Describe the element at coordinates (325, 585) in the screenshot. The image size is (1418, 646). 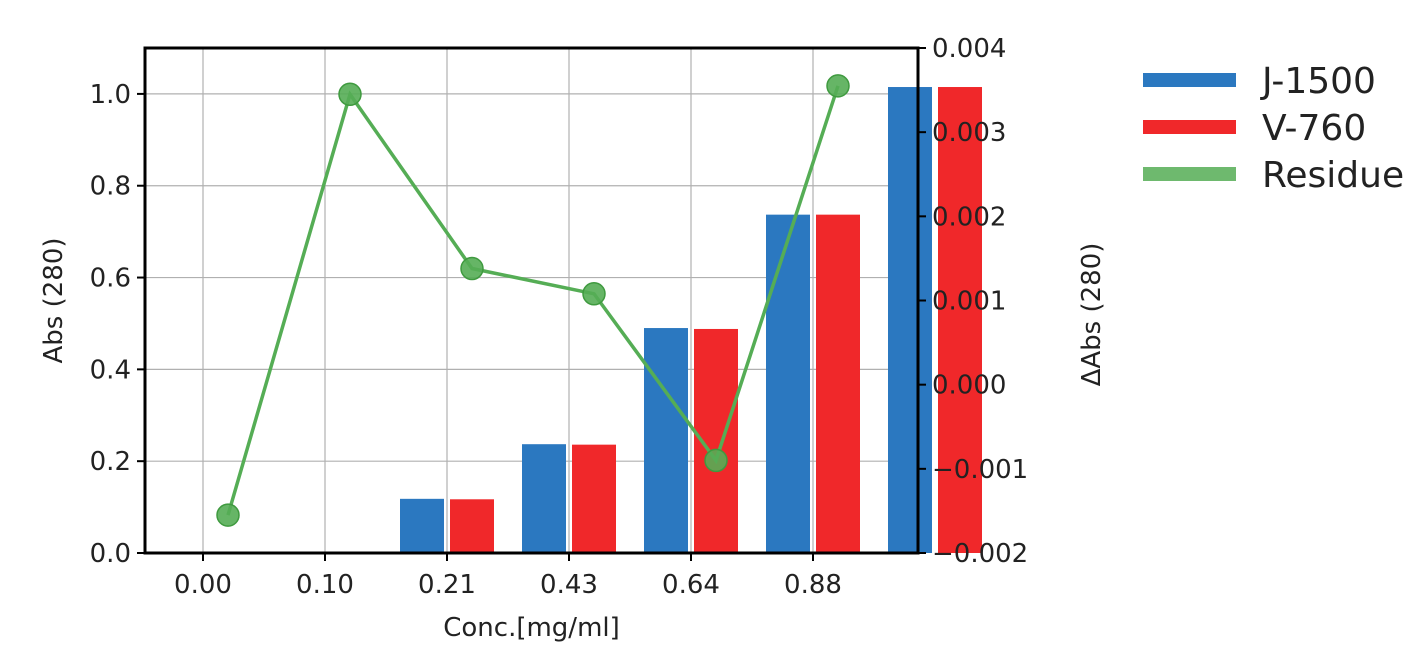
I see `x-tick-label: 0.10` at that location.